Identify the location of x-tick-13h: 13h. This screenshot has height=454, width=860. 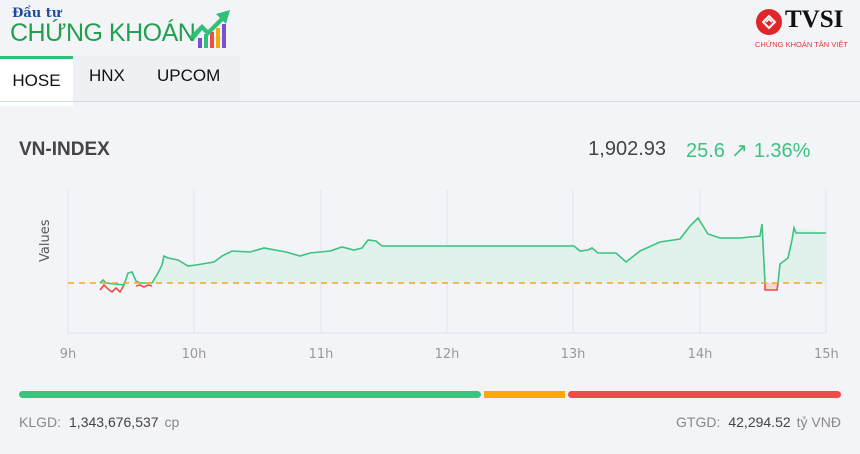
(573, 354).